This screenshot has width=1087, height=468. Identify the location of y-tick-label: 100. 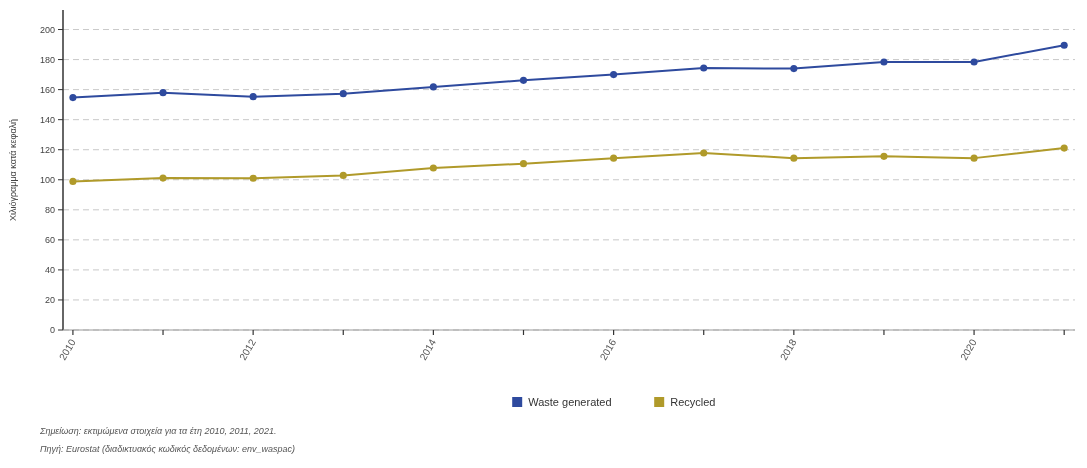
(47, 179).